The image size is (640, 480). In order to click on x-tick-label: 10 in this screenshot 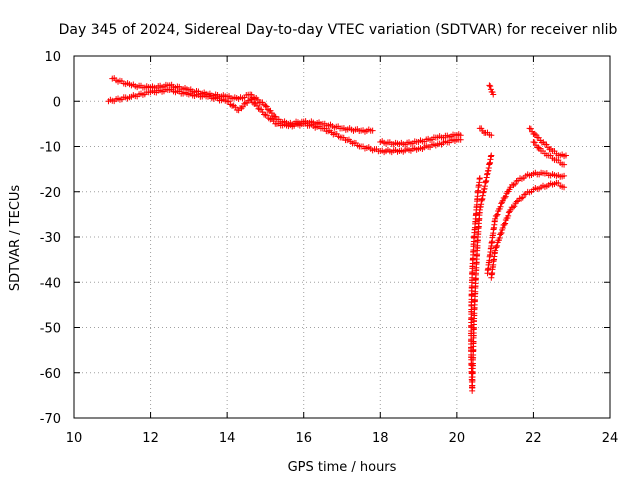, I will do `click(74, 438)`.